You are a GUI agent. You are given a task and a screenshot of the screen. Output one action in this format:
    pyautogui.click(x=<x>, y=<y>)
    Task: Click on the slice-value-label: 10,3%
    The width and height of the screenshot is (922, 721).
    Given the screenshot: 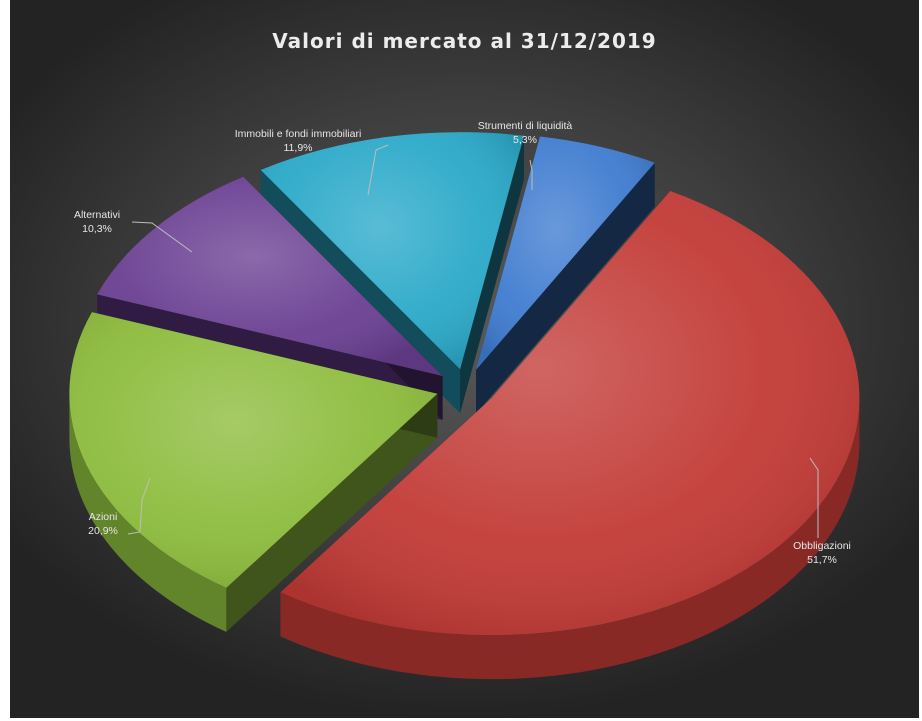 What is the action you would take?
    pyautogui.click(x=97, y=229)
    